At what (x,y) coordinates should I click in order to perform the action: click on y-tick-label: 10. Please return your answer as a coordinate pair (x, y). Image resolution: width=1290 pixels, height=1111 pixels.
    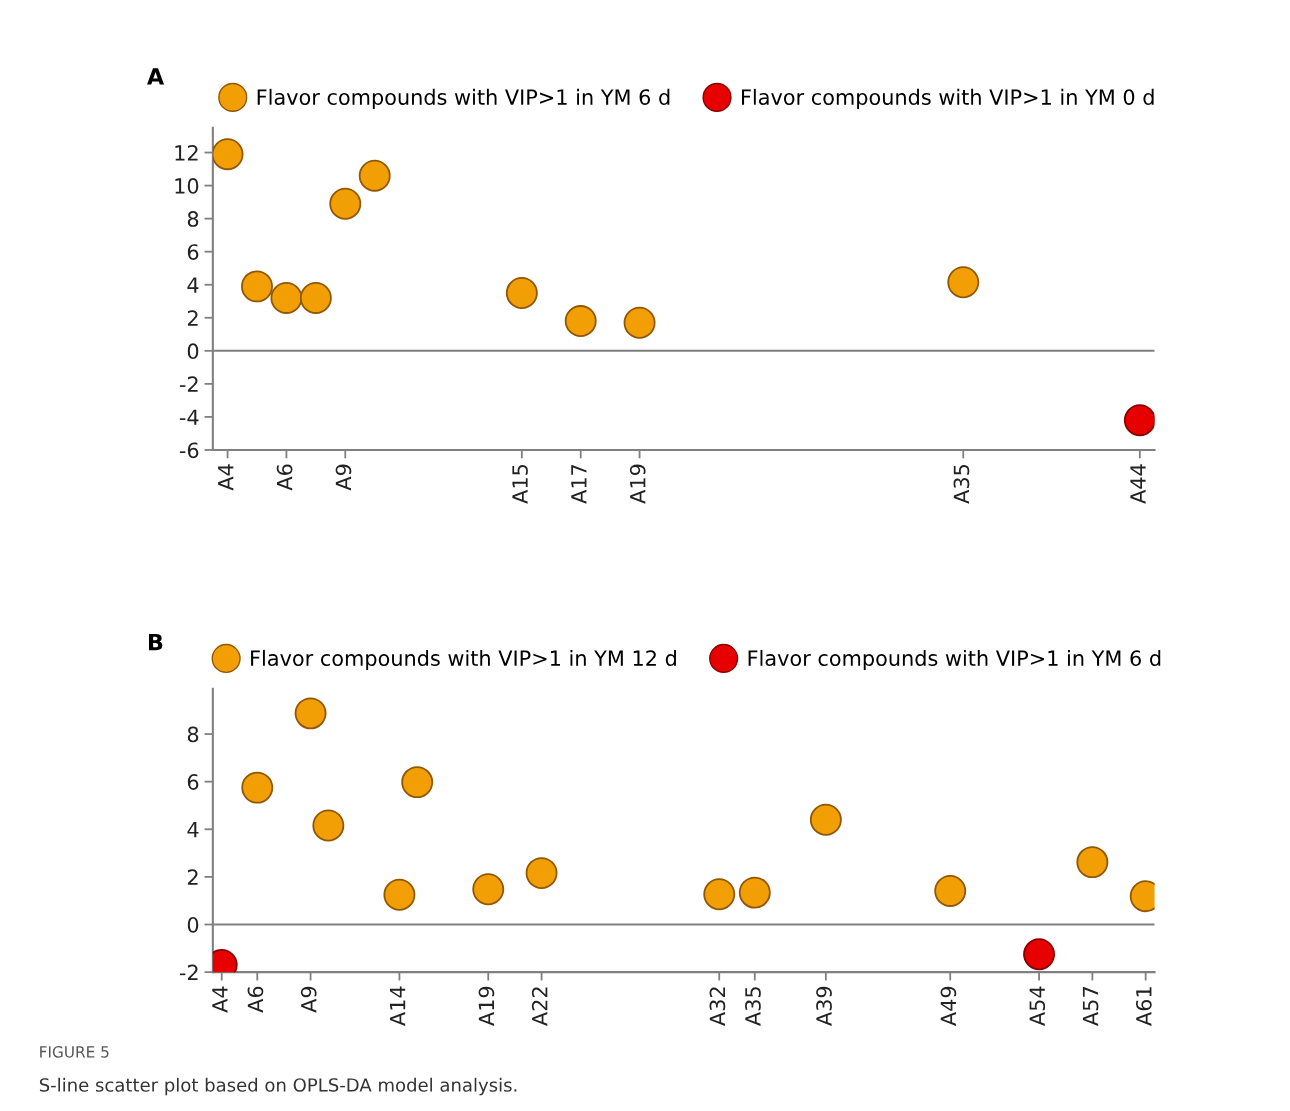
    Looking at the image, I should click on (187, 186).